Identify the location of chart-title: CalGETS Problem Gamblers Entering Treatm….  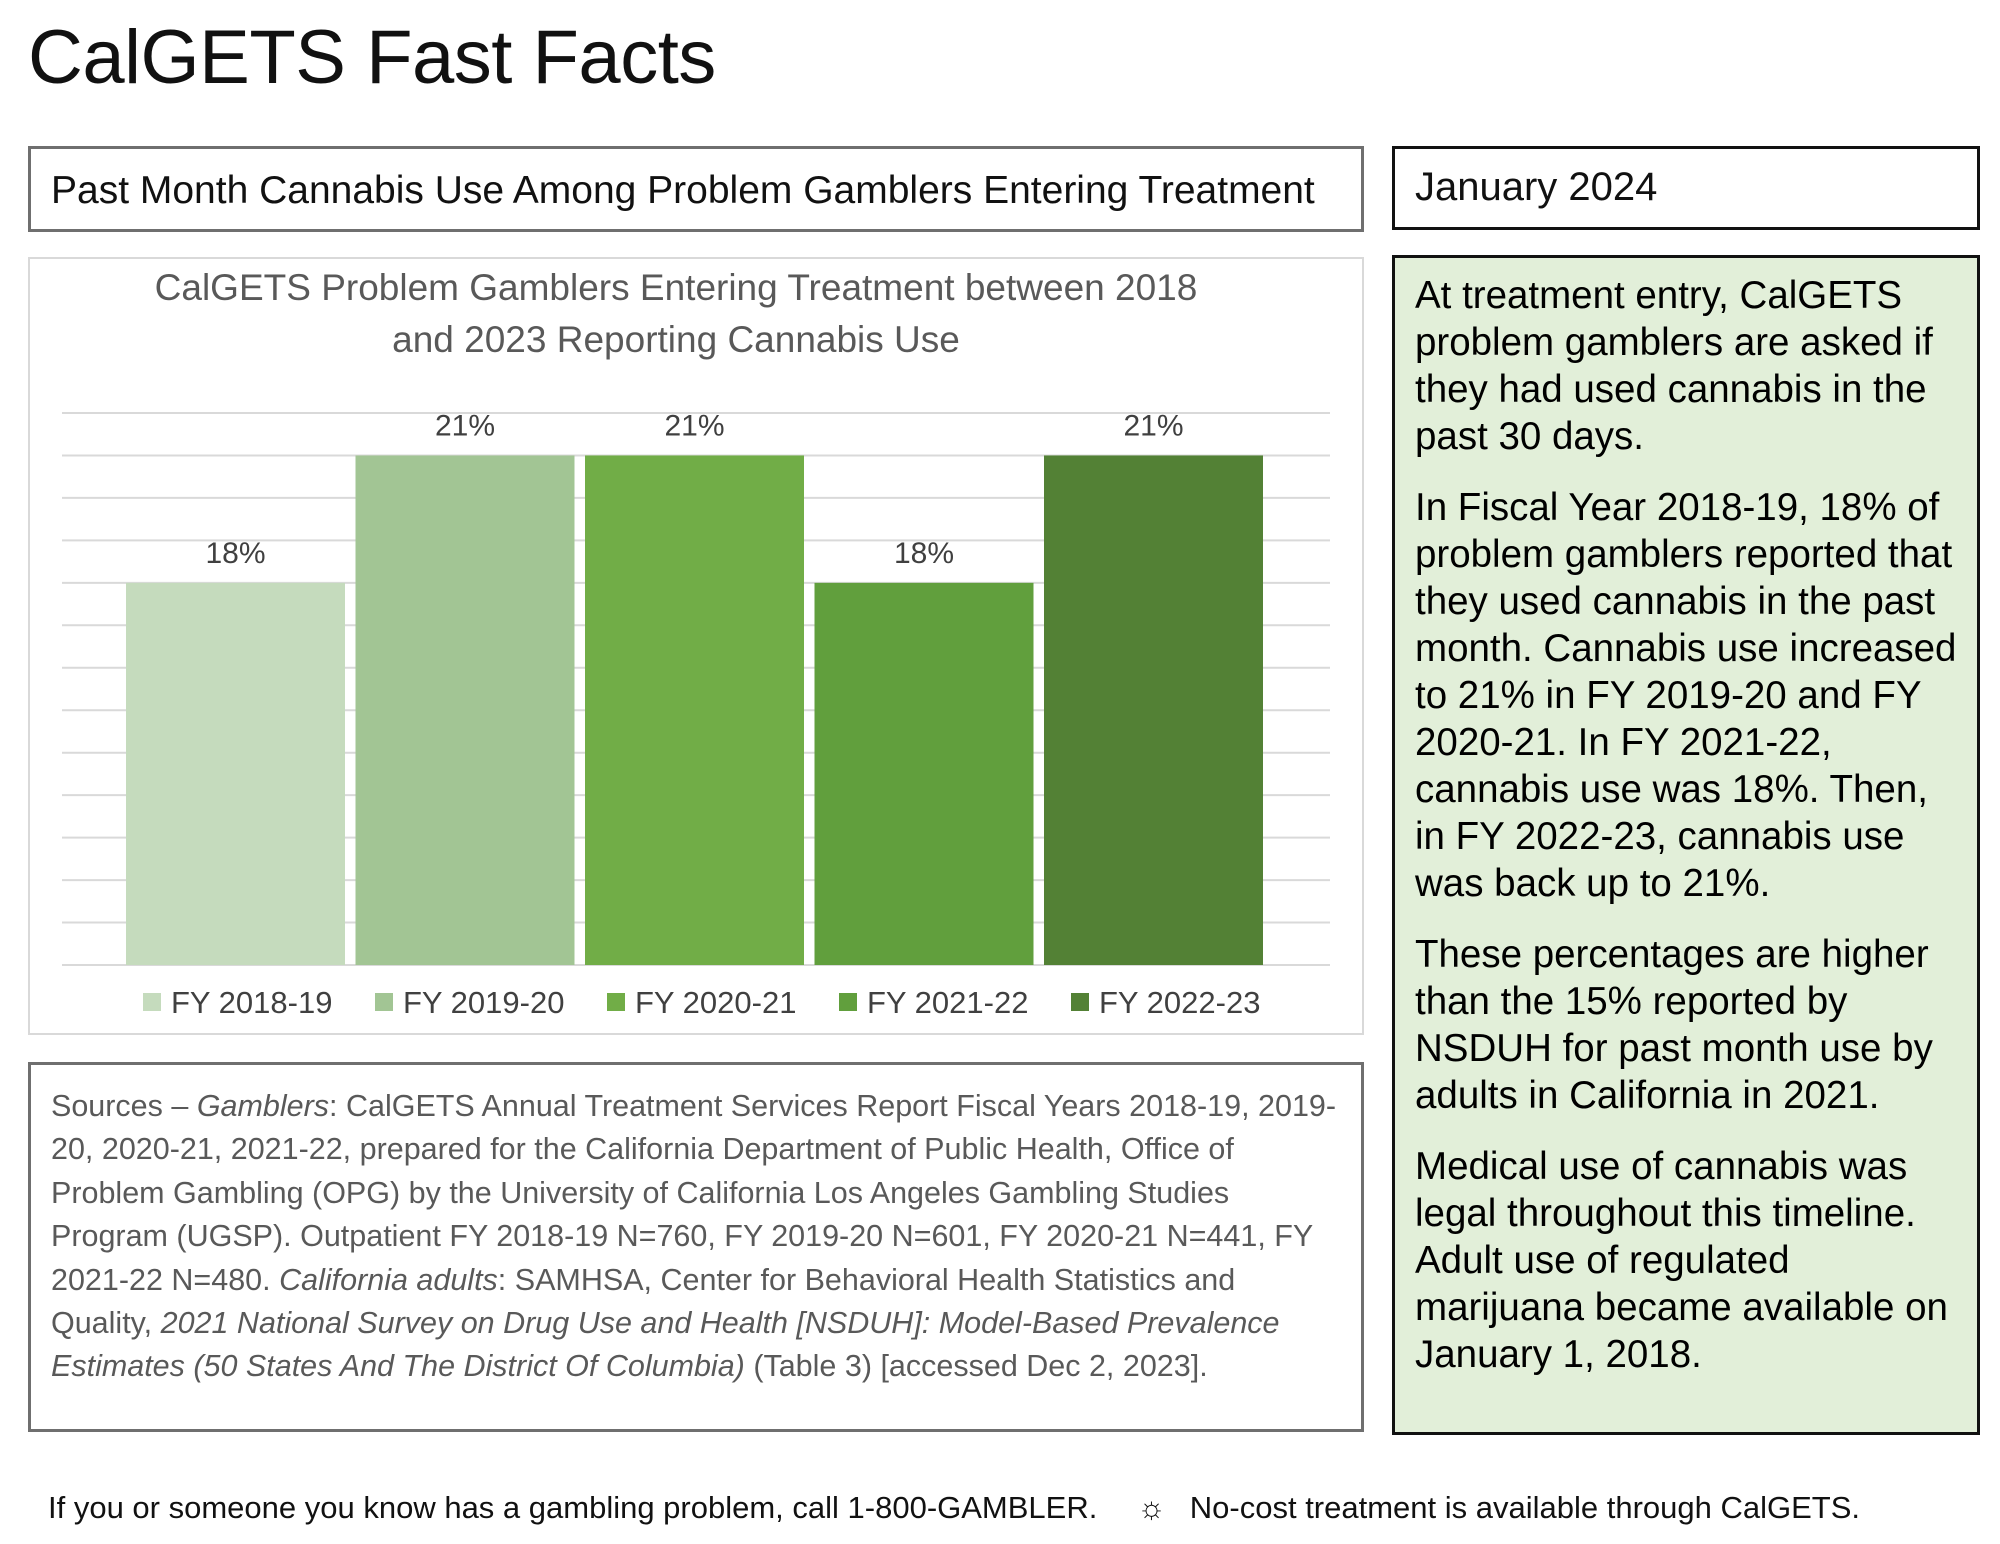
(676, 314).